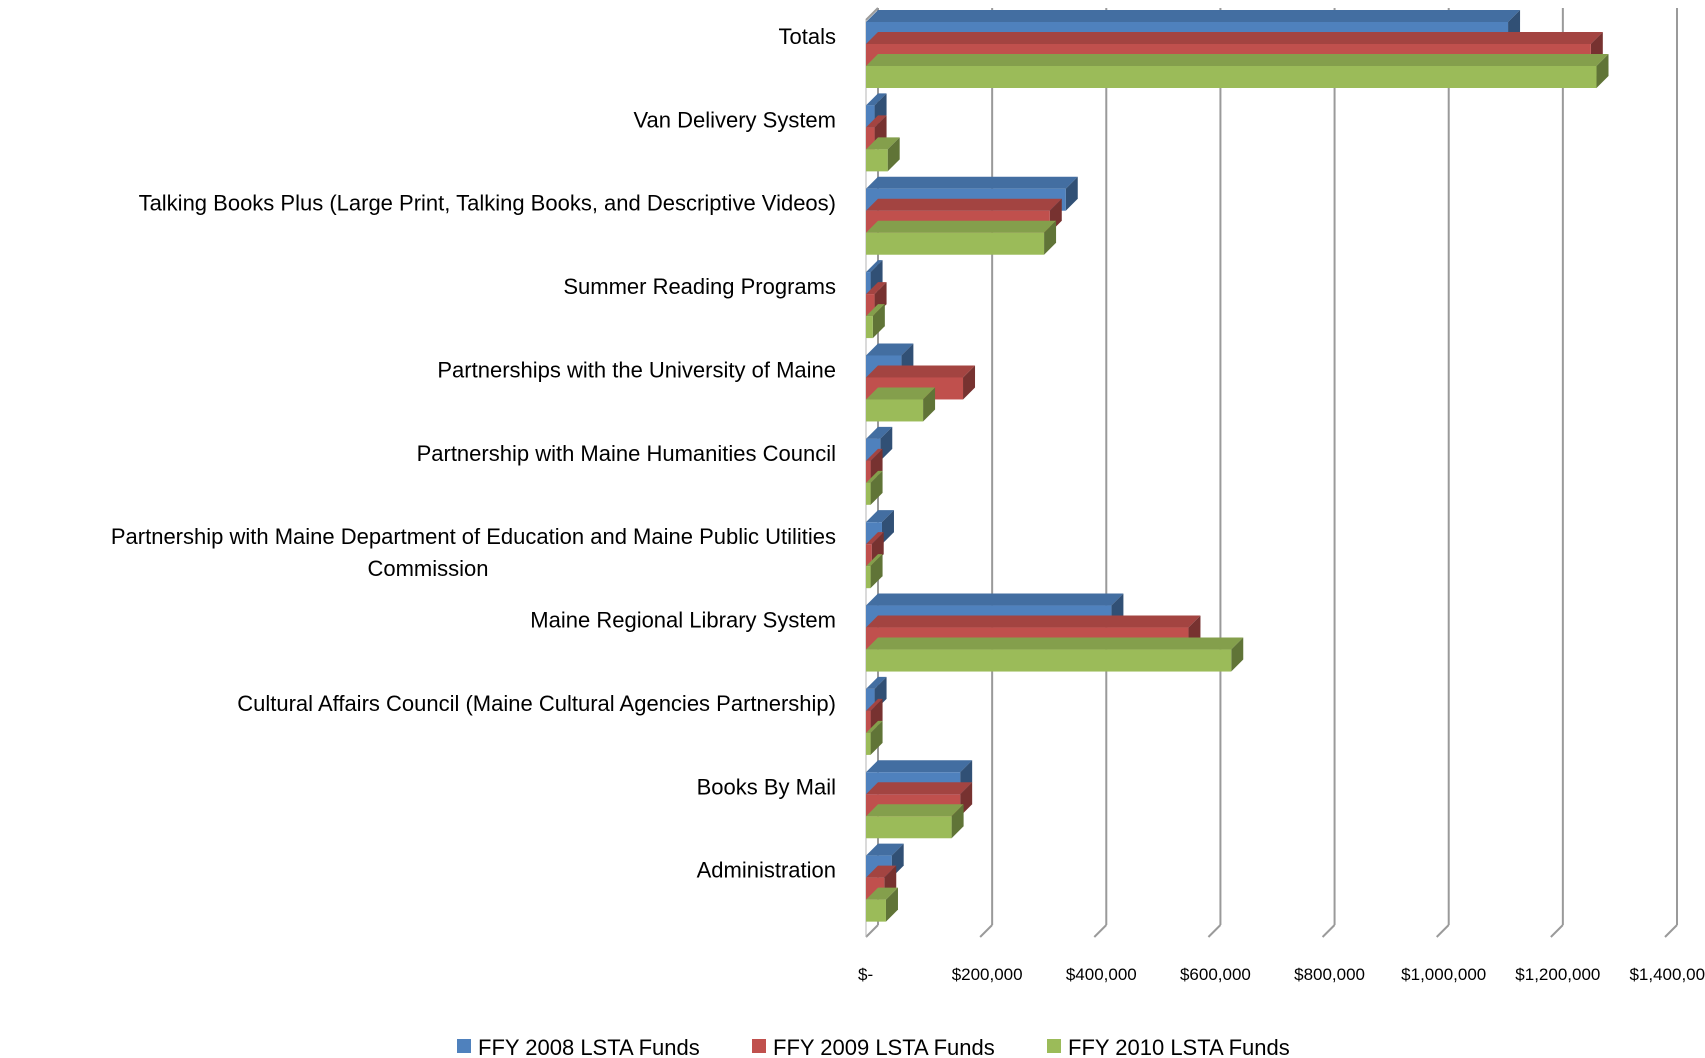 This screenshot has height=1058, width=1705. I want to click on legend-item-3: FFY 2010 LSTA Funds, so click(1168, 1046).